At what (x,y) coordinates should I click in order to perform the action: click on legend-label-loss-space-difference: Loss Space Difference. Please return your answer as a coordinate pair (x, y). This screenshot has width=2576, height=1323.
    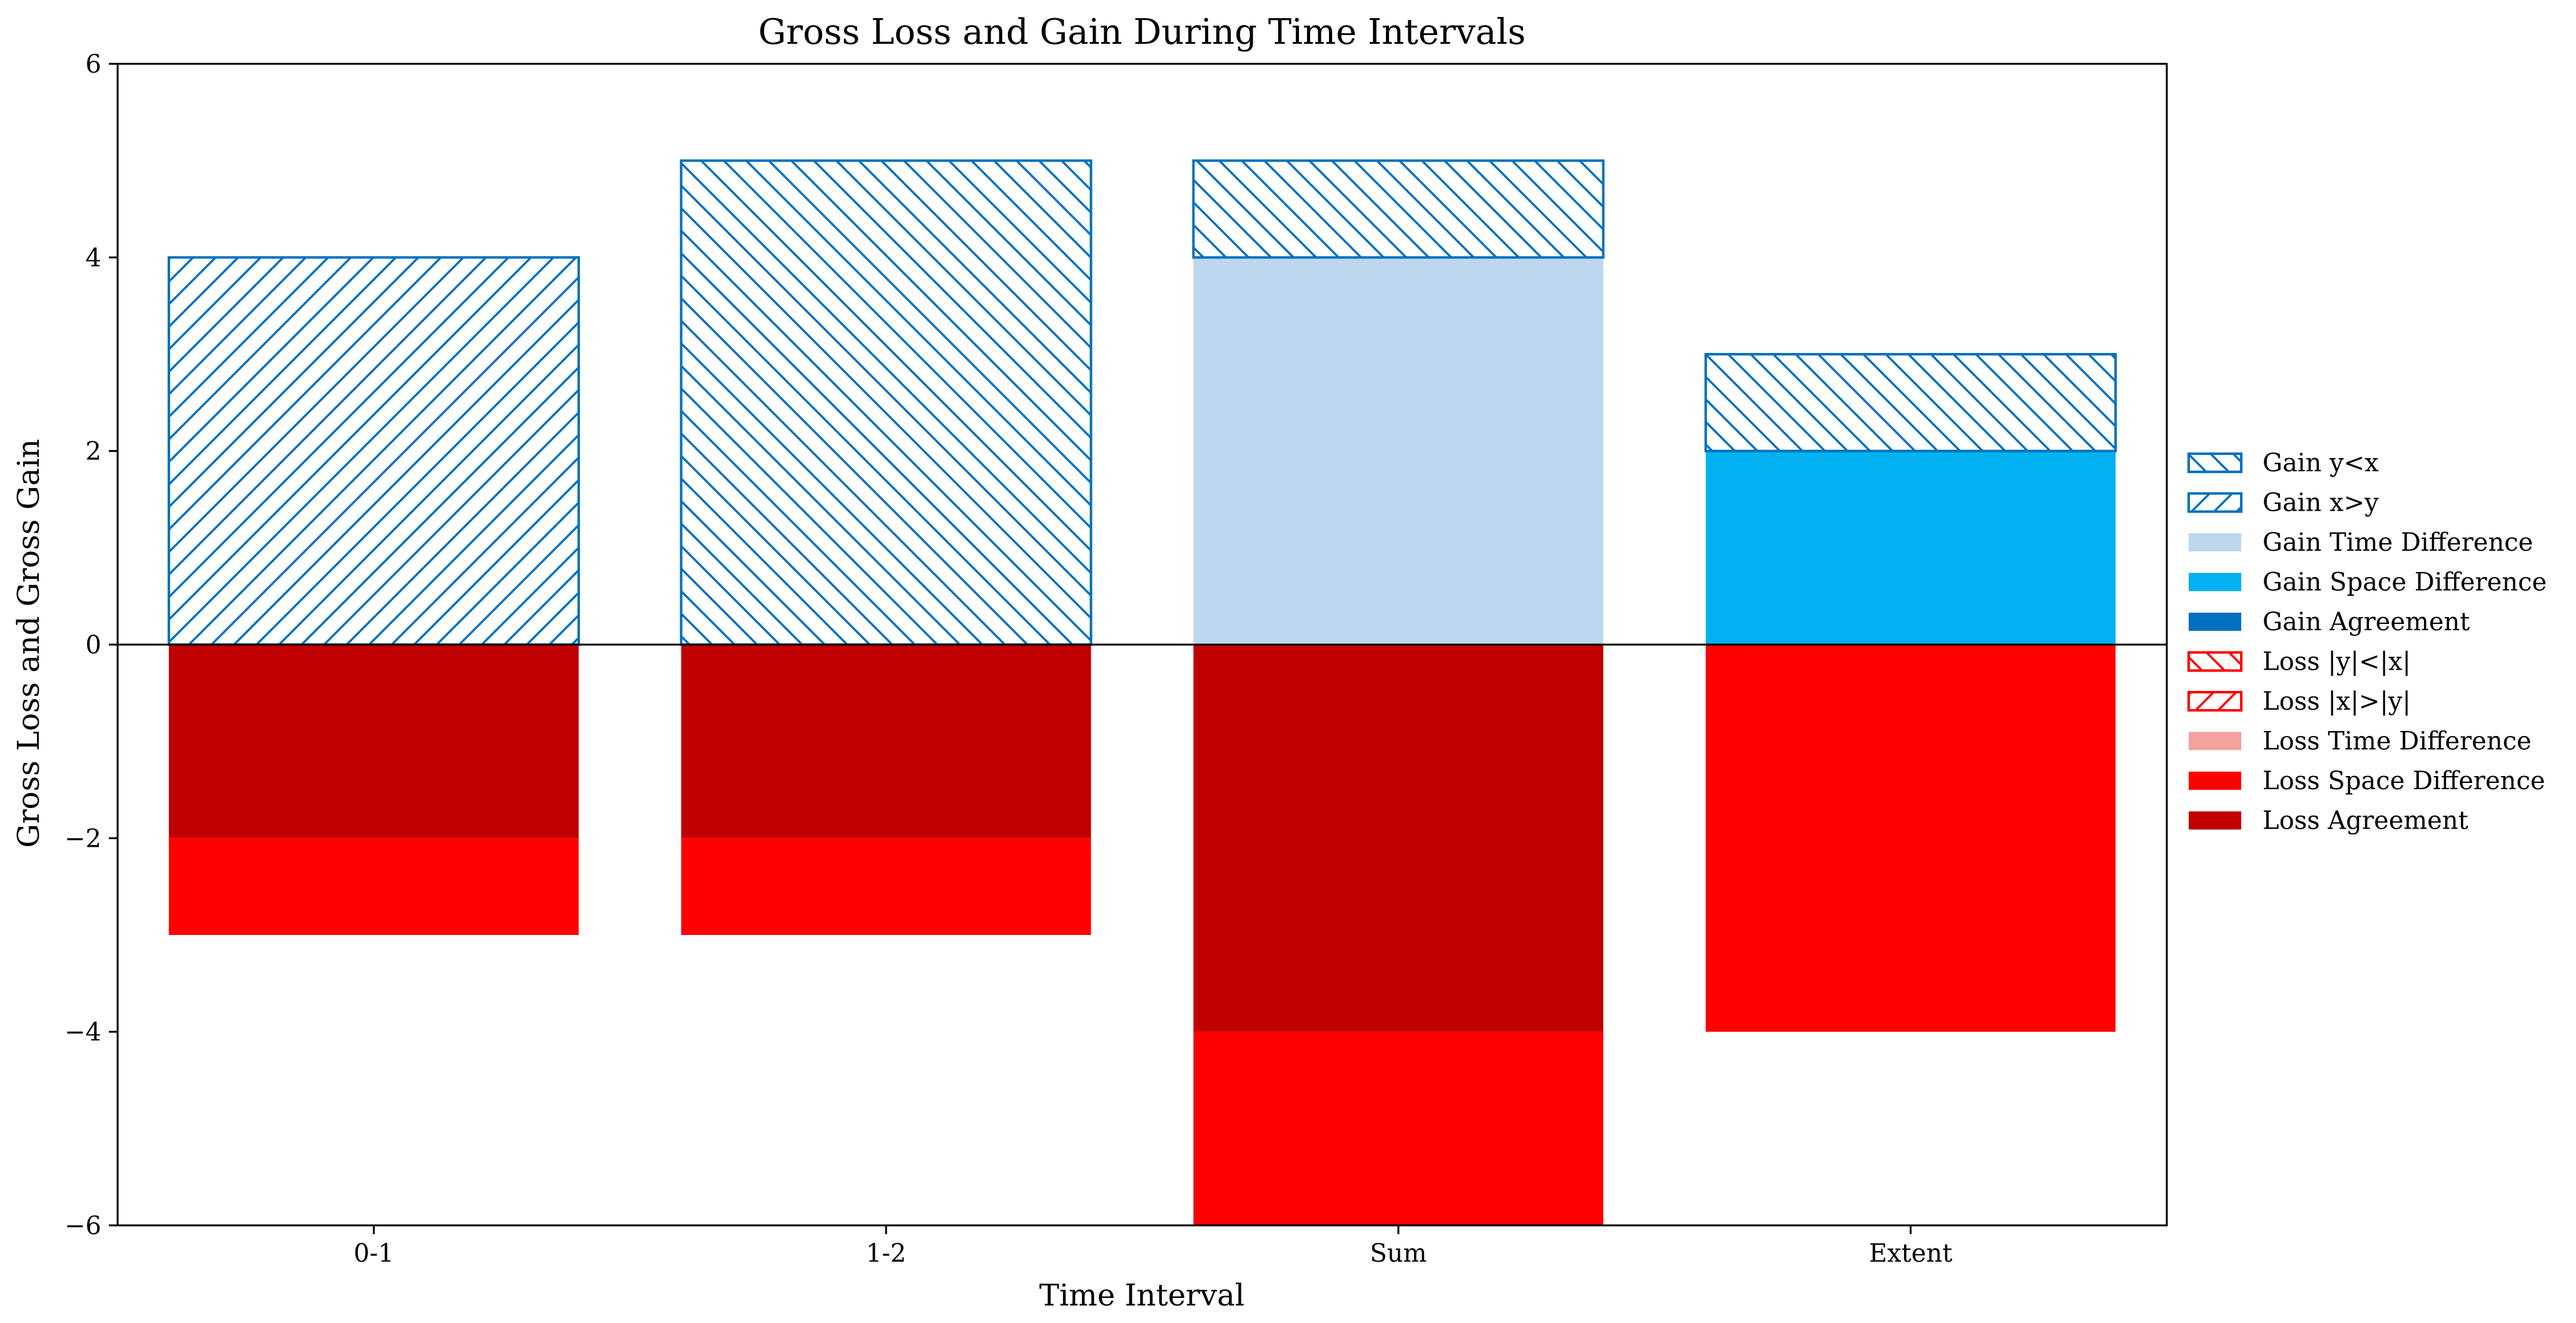
    Looking at the image, I should click on (2404, 781).